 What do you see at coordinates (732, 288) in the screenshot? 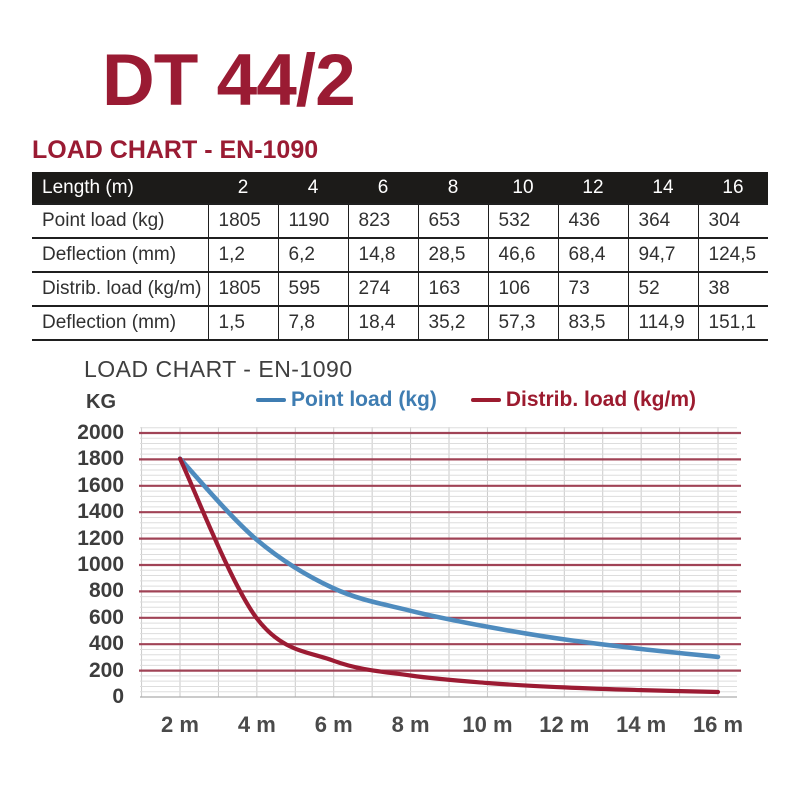
I see `table-cell: 38` at bounding box center [732, 288].